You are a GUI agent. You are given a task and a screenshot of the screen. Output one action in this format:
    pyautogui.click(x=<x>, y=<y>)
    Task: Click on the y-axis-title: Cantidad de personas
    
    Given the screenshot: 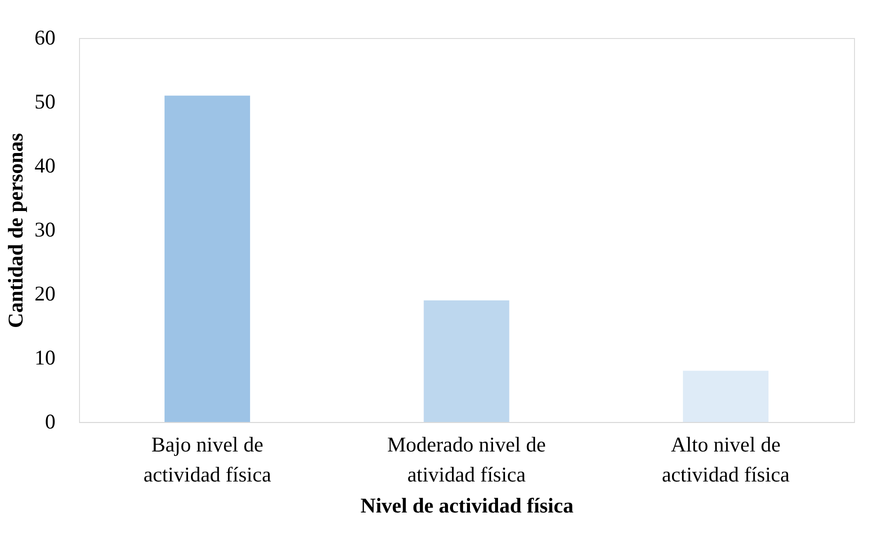 What is the action you would take?
    pyautogui.click(x=16, y=230)
    